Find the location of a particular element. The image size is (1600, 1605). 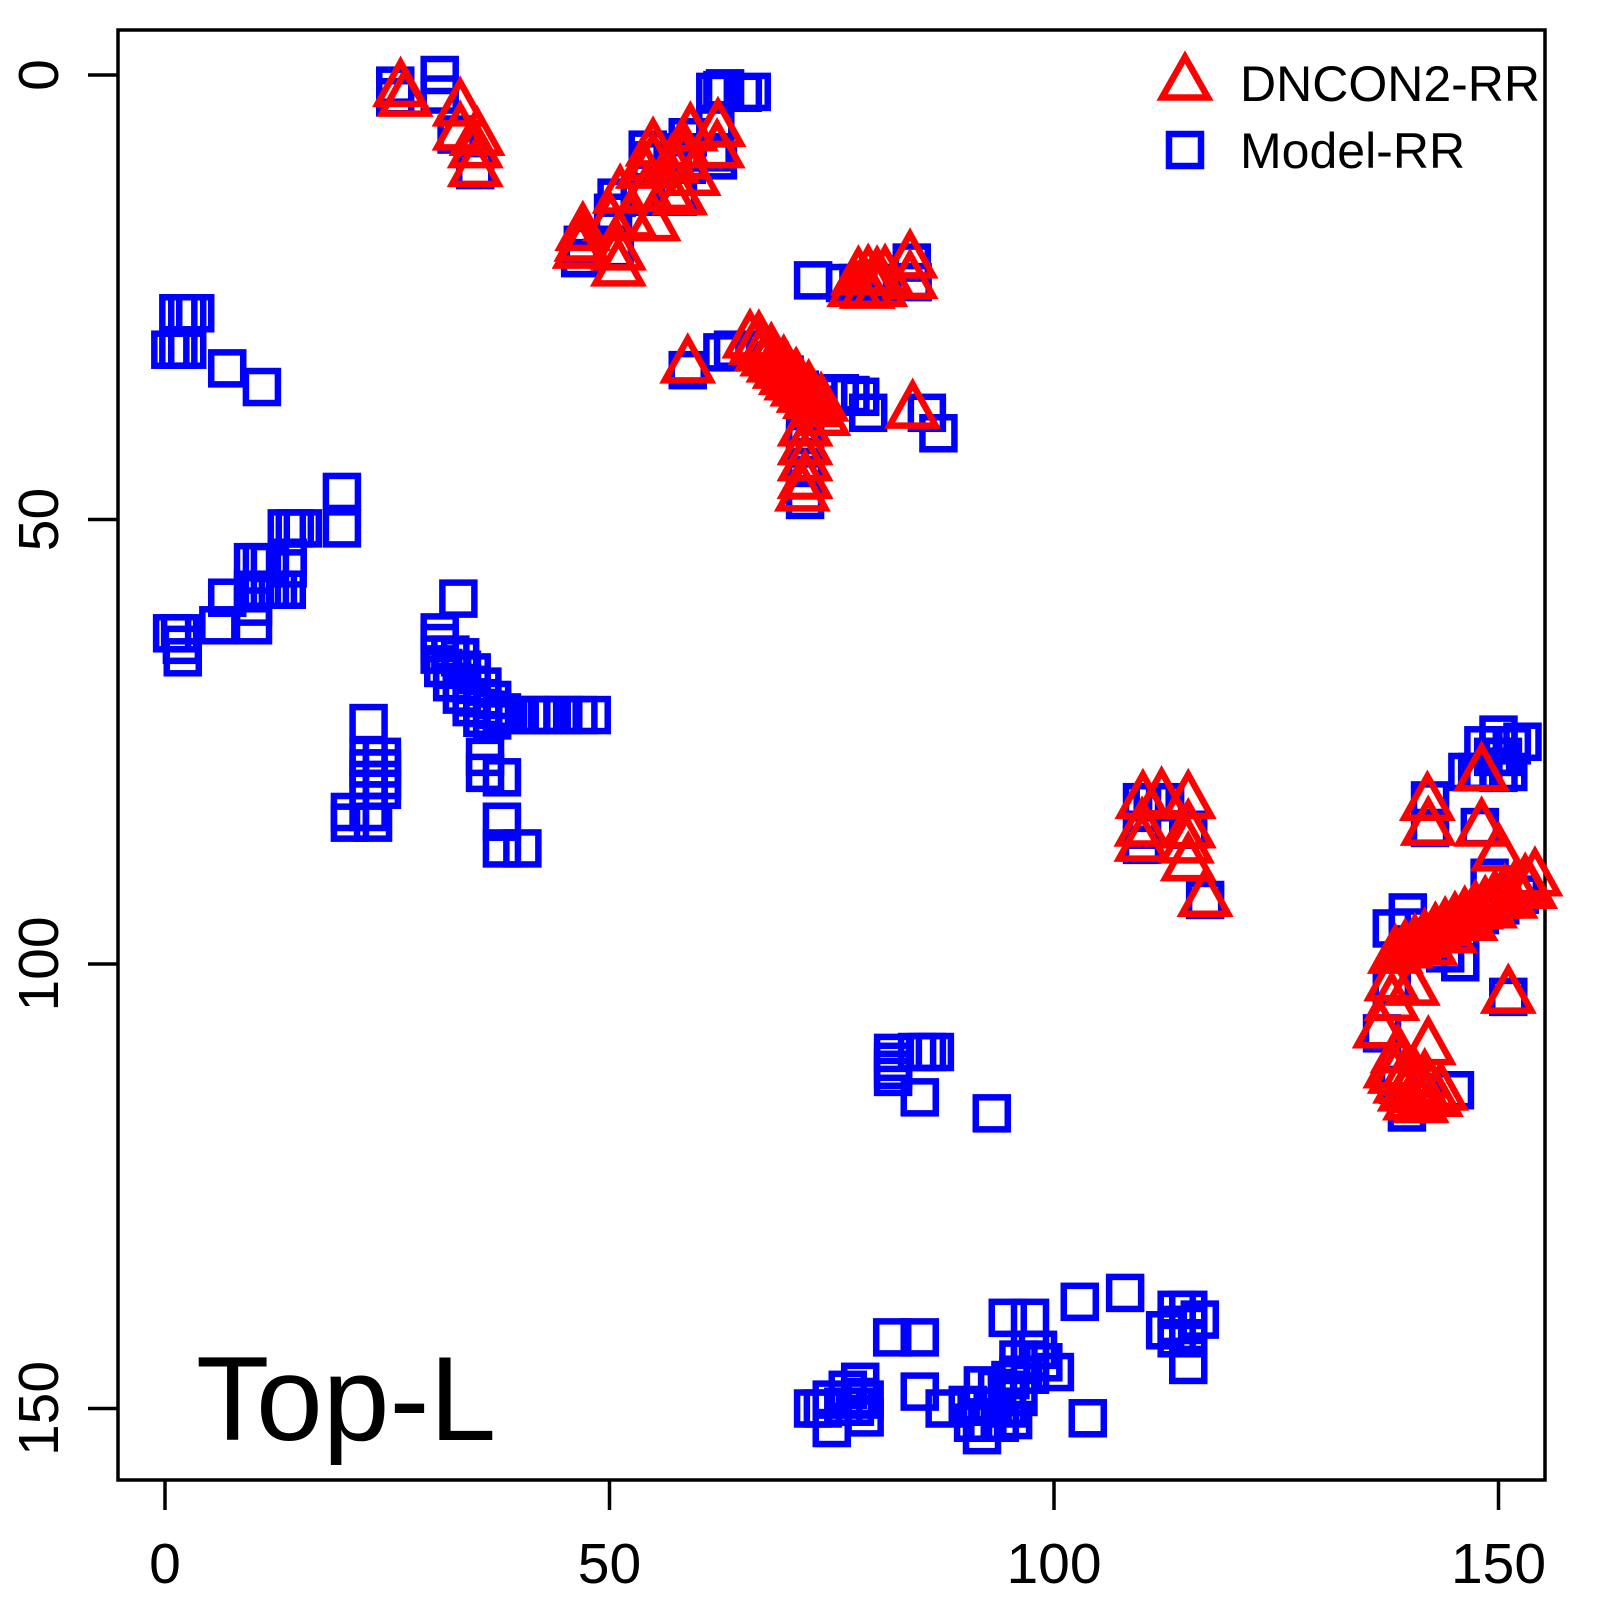

x-axis: 0 50 100 150 is located at coordinates (847, 1538).